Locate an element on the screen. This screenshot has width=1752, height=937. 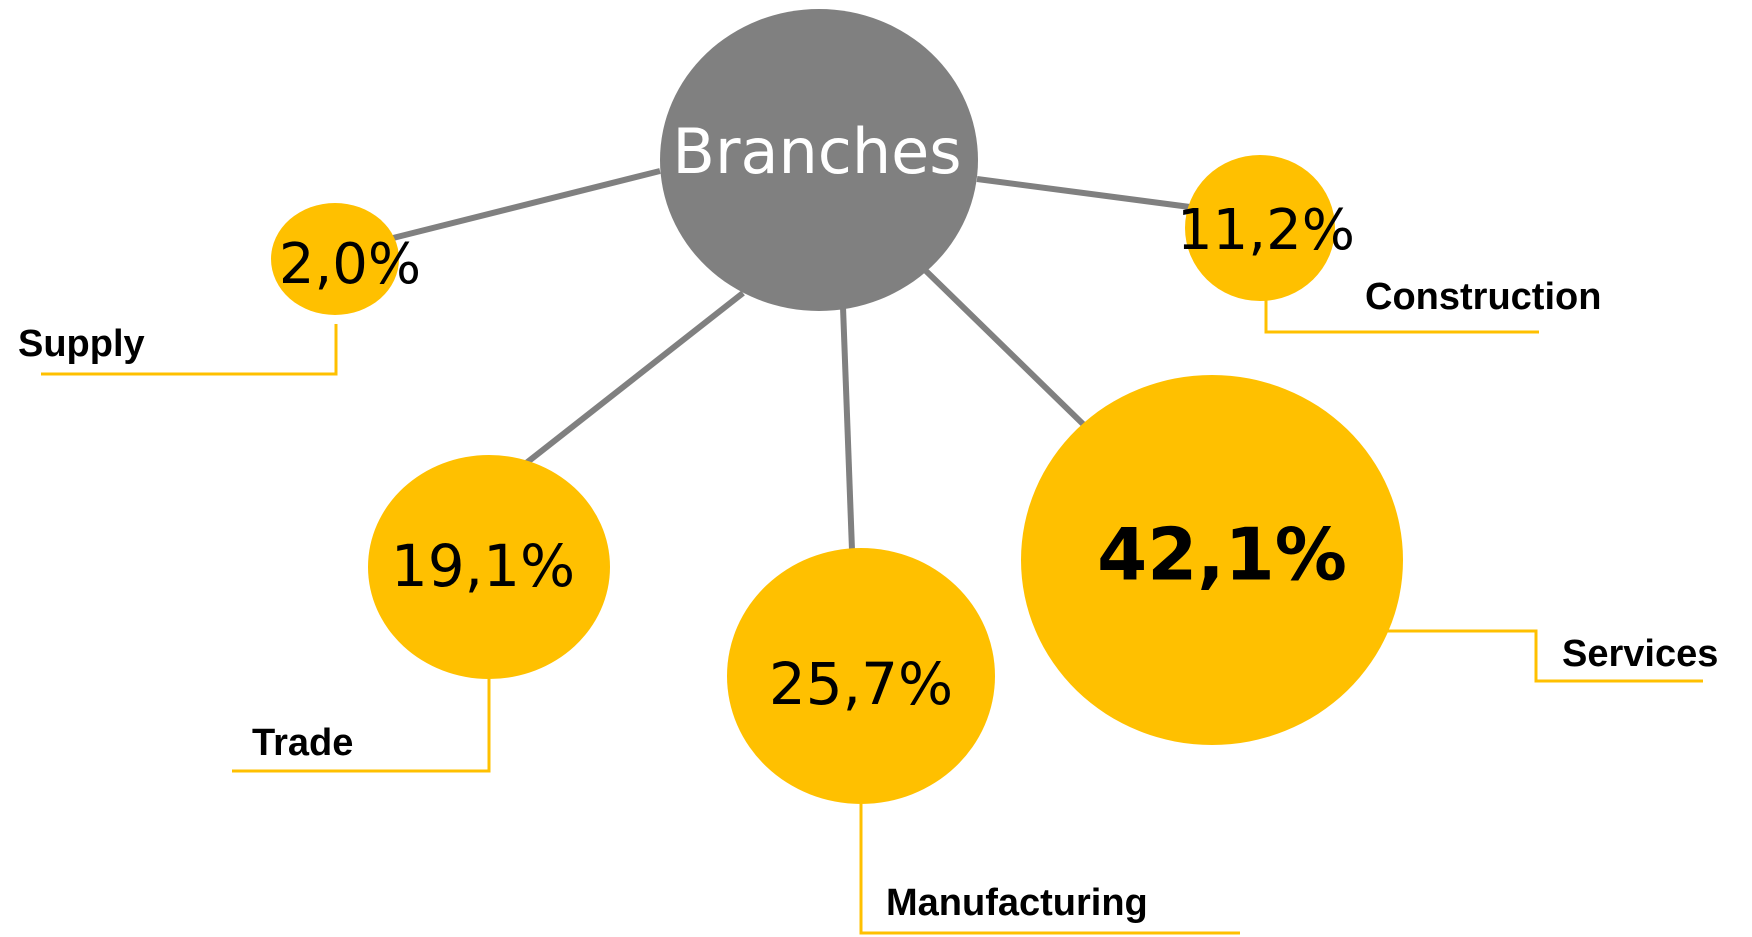
node-label: Services is located at coordinates (1640, 654).